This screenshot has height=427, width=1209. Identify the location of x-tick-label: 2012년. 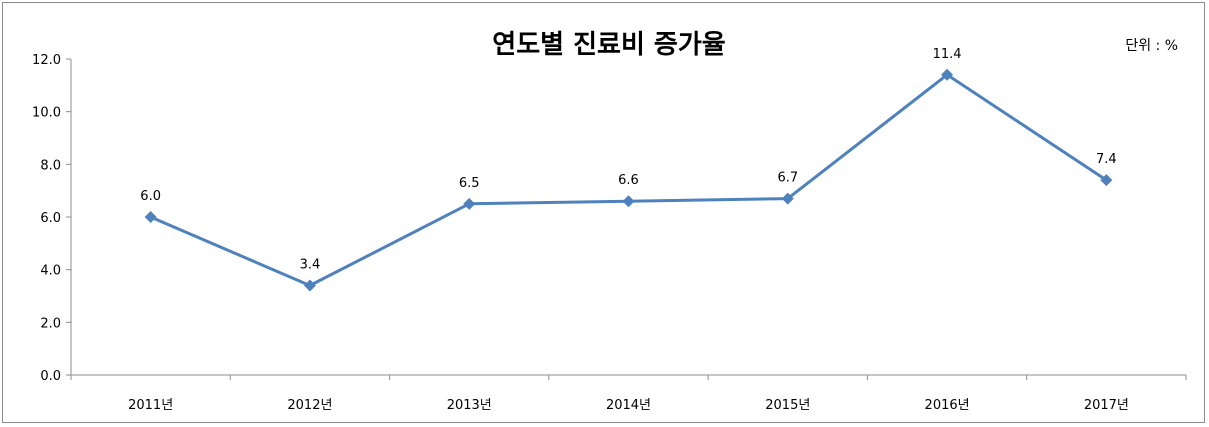
(309, 405).